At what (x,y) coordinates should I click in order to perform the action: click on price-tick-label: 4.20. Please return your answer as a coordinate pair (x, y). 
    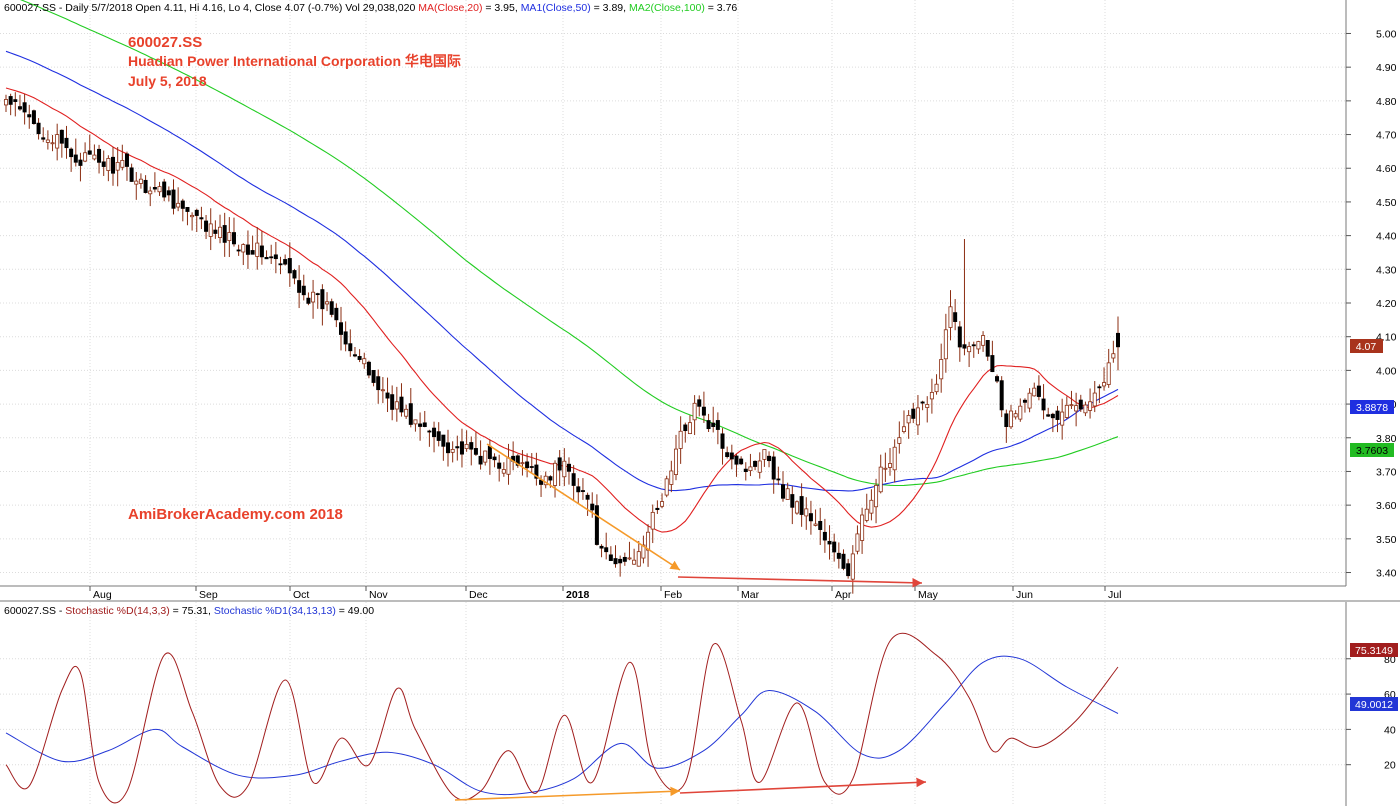
    Looking at the image, I should click on (1386, 304).